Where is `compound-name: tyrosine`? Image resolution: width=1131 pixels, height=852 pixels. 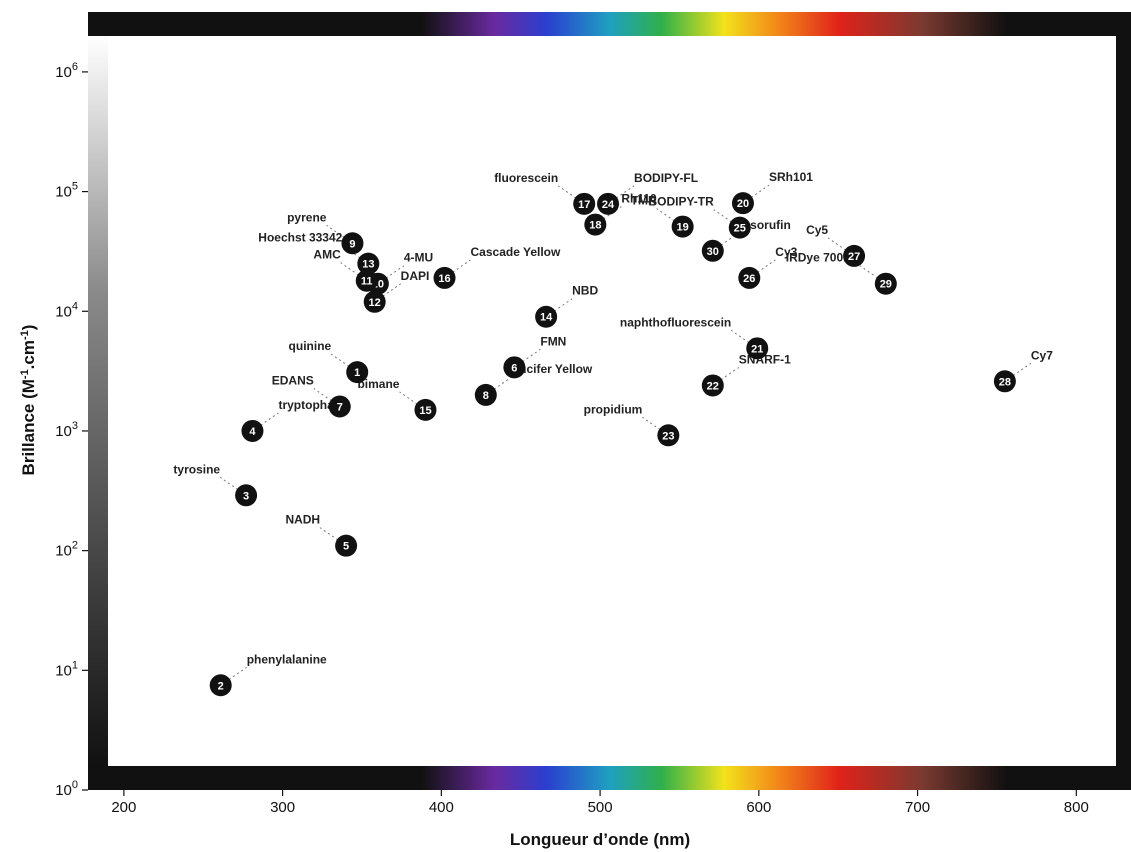 compound-name: tyrosine is located at coordinates (196, 469).